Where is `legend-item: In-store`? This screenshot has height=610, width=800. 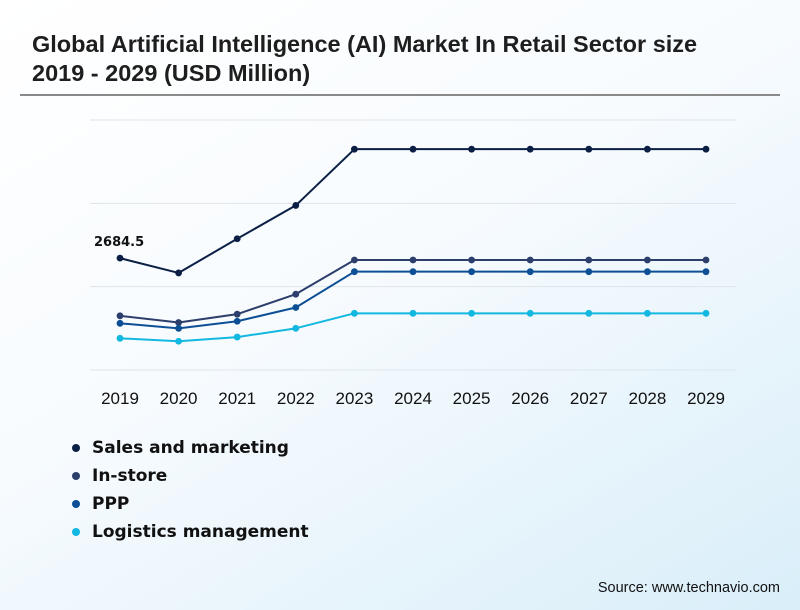
legend-item: In-store is located at coordinates (190, 476).